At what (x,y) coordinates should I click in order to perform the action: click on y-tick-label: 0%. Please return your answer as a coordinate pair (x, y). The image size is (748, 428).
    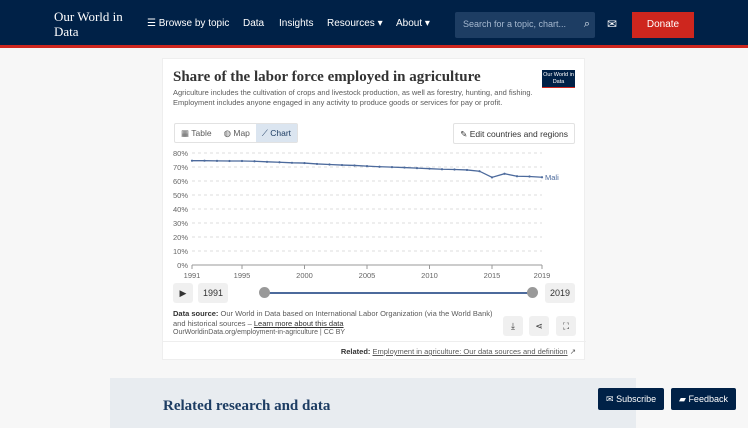
    Looking at the image, I should click on (182, 265).